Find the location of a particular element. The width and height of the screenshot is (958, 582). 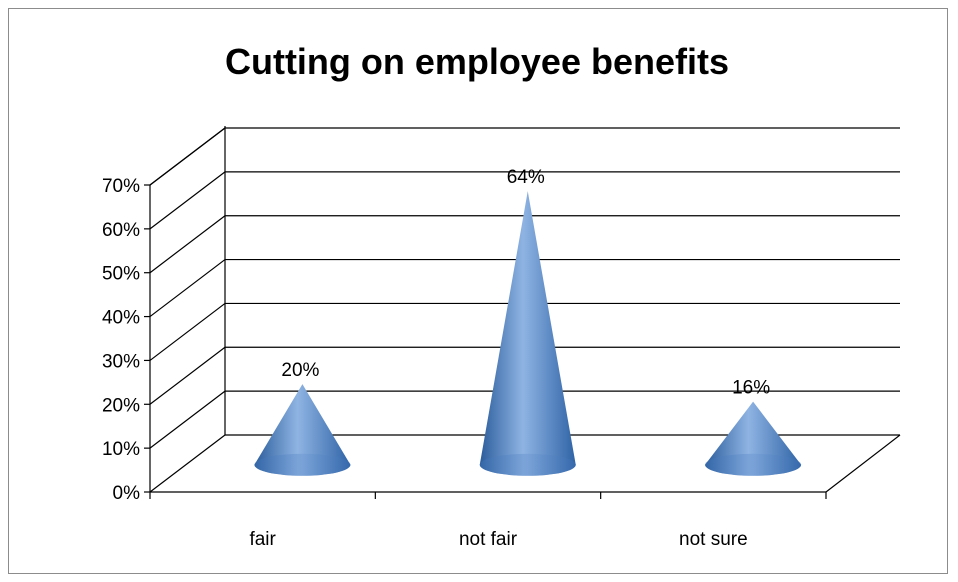

y-tick-label: 60% is located at coordinates (121, 230).